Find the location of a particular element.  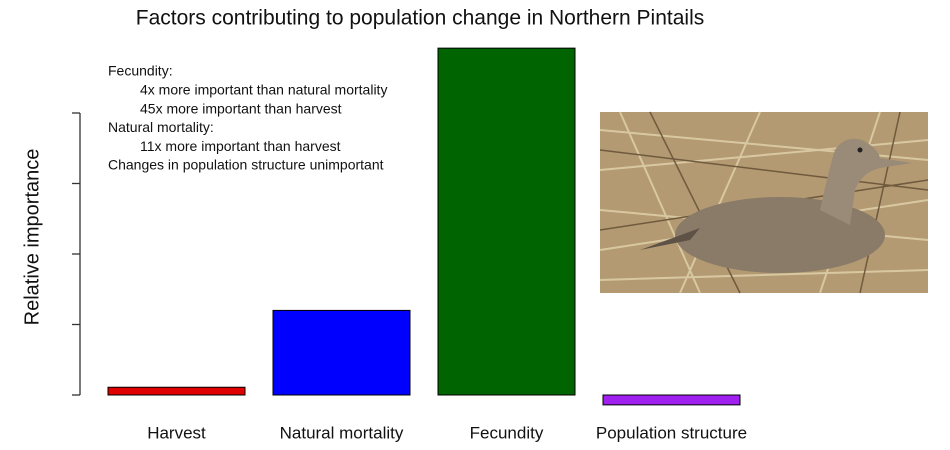

annotation-item: 45x more important than harvest is located at coordinates (241, 108).